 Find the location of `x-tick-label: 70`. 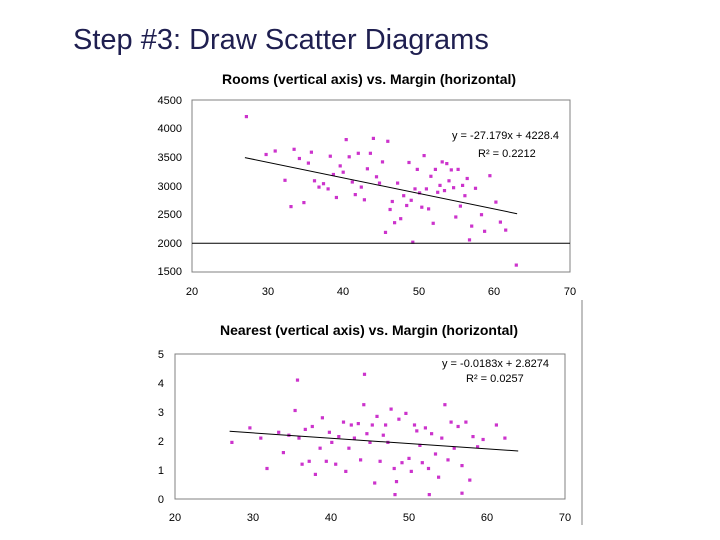

x-tick-label: 70 is located at coordinates (570, 292).